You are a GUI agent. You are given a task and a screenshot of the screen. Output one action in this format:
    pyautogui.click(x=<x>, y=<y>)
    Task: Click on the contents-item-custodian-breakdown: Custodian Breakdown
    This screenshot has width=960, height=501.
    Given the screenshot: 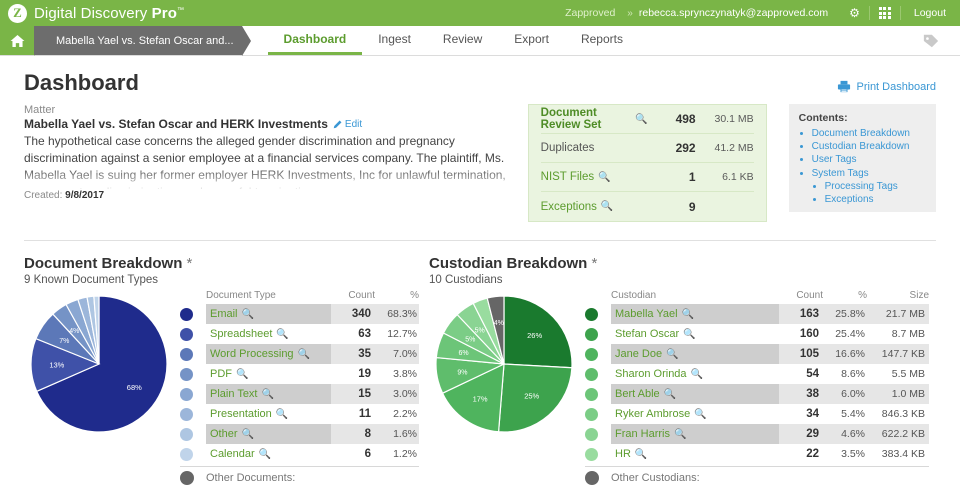 What is the action you would take?
    pyautogui.click(x=869, y=146)
    